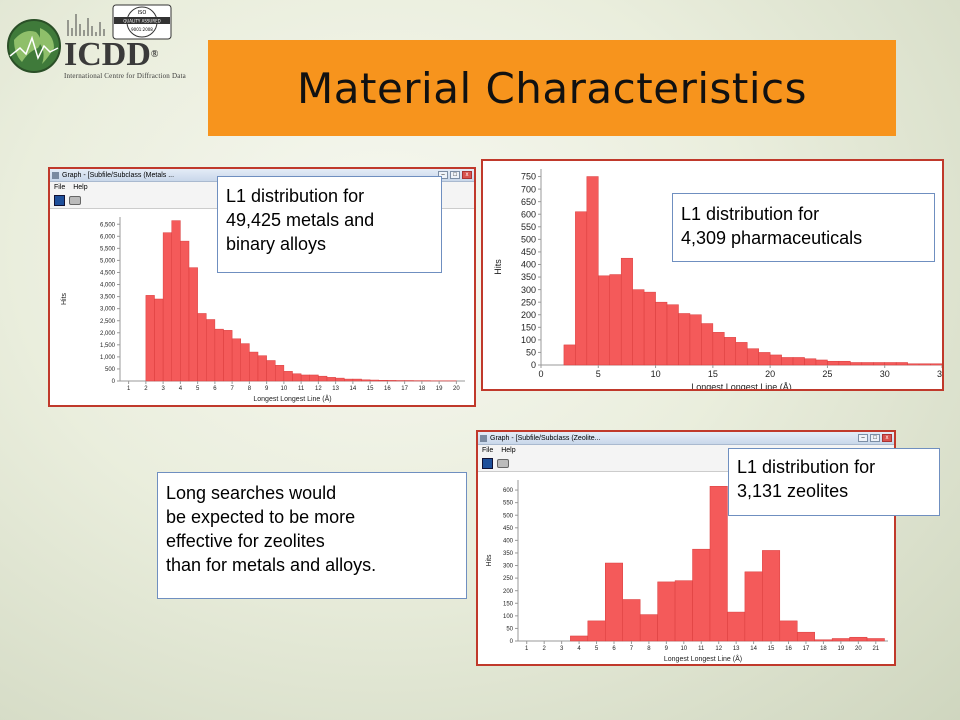 The image size is (960, 720). Describe the element at coordinates (292, 398) in the screenshot. I see `x-axis-label: Longest Longest Line (Å)` at that location.